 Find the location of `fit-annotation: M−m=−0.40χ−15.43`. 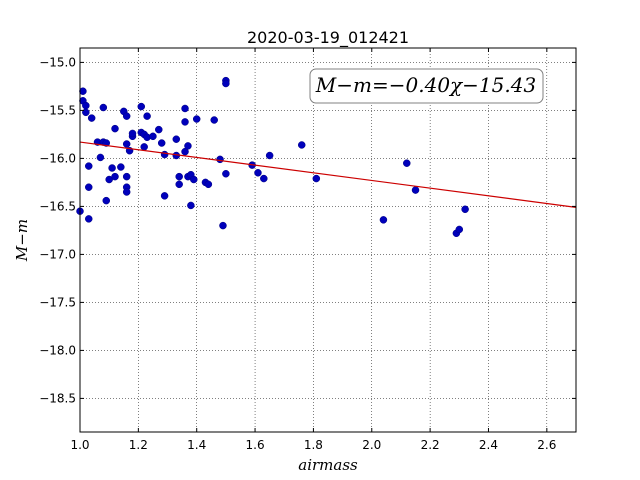

fit-annotation: M−m=−0.40χ−15.43 is located at coordinates (426, 86).